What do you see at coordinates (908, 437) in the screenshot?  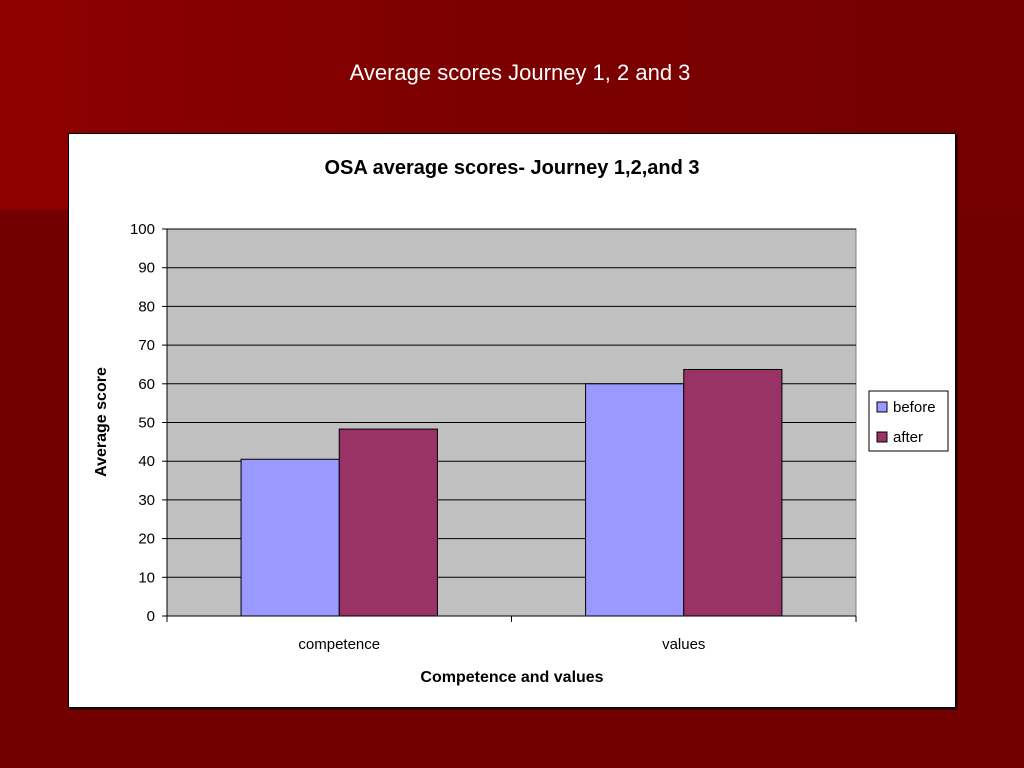 I see `legend-label-after: after` at bounding box center [908, 437].